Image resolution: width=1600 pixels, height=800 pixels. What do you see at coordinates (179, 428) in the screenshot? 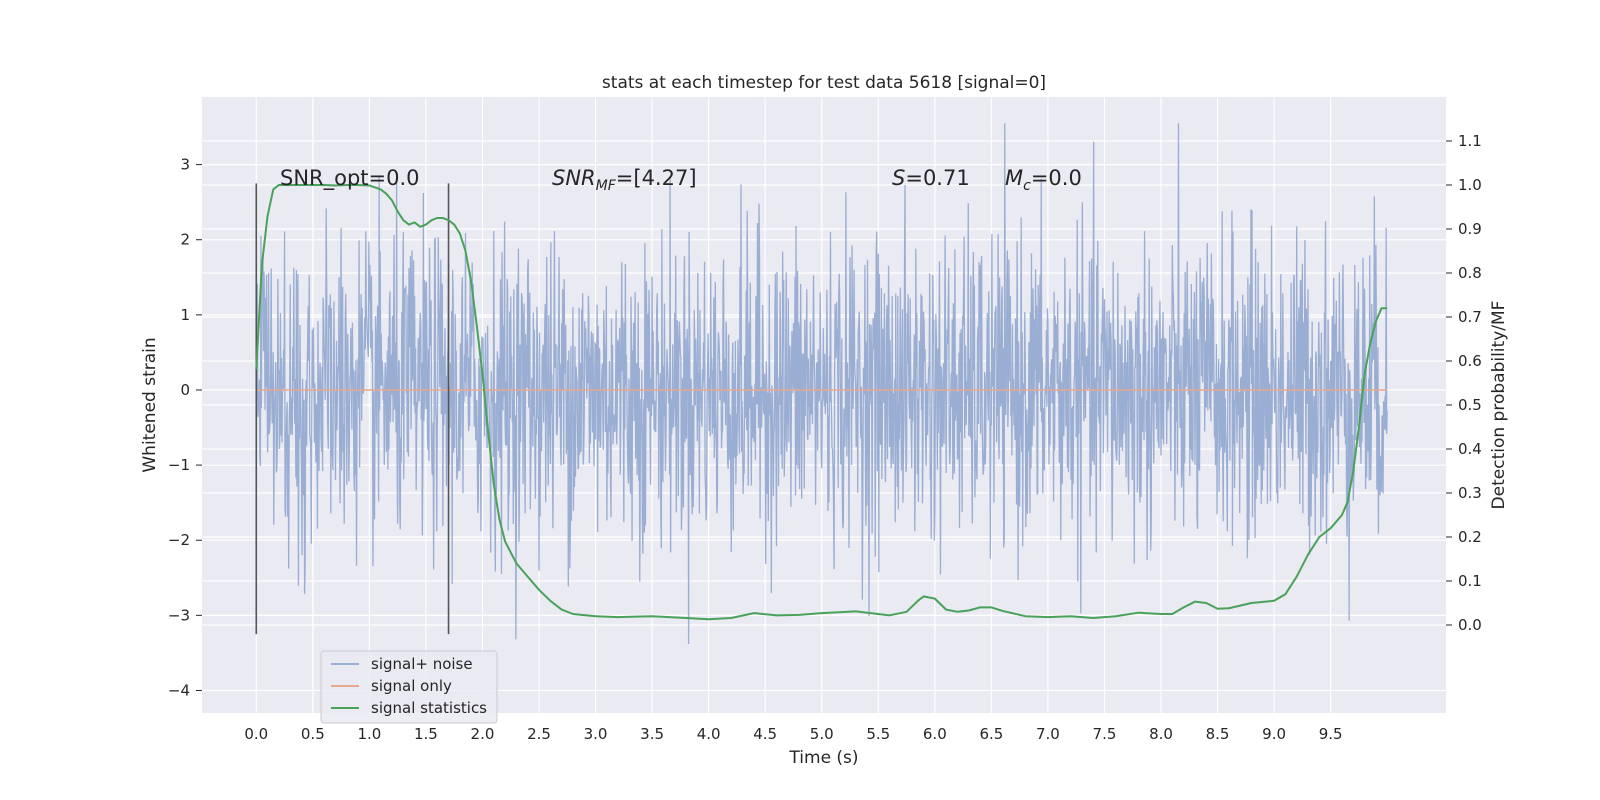
I see `y-left-tick-labels: 3 2 1 0 −1 −2 −3 −4` at bounding box center [179, 428].